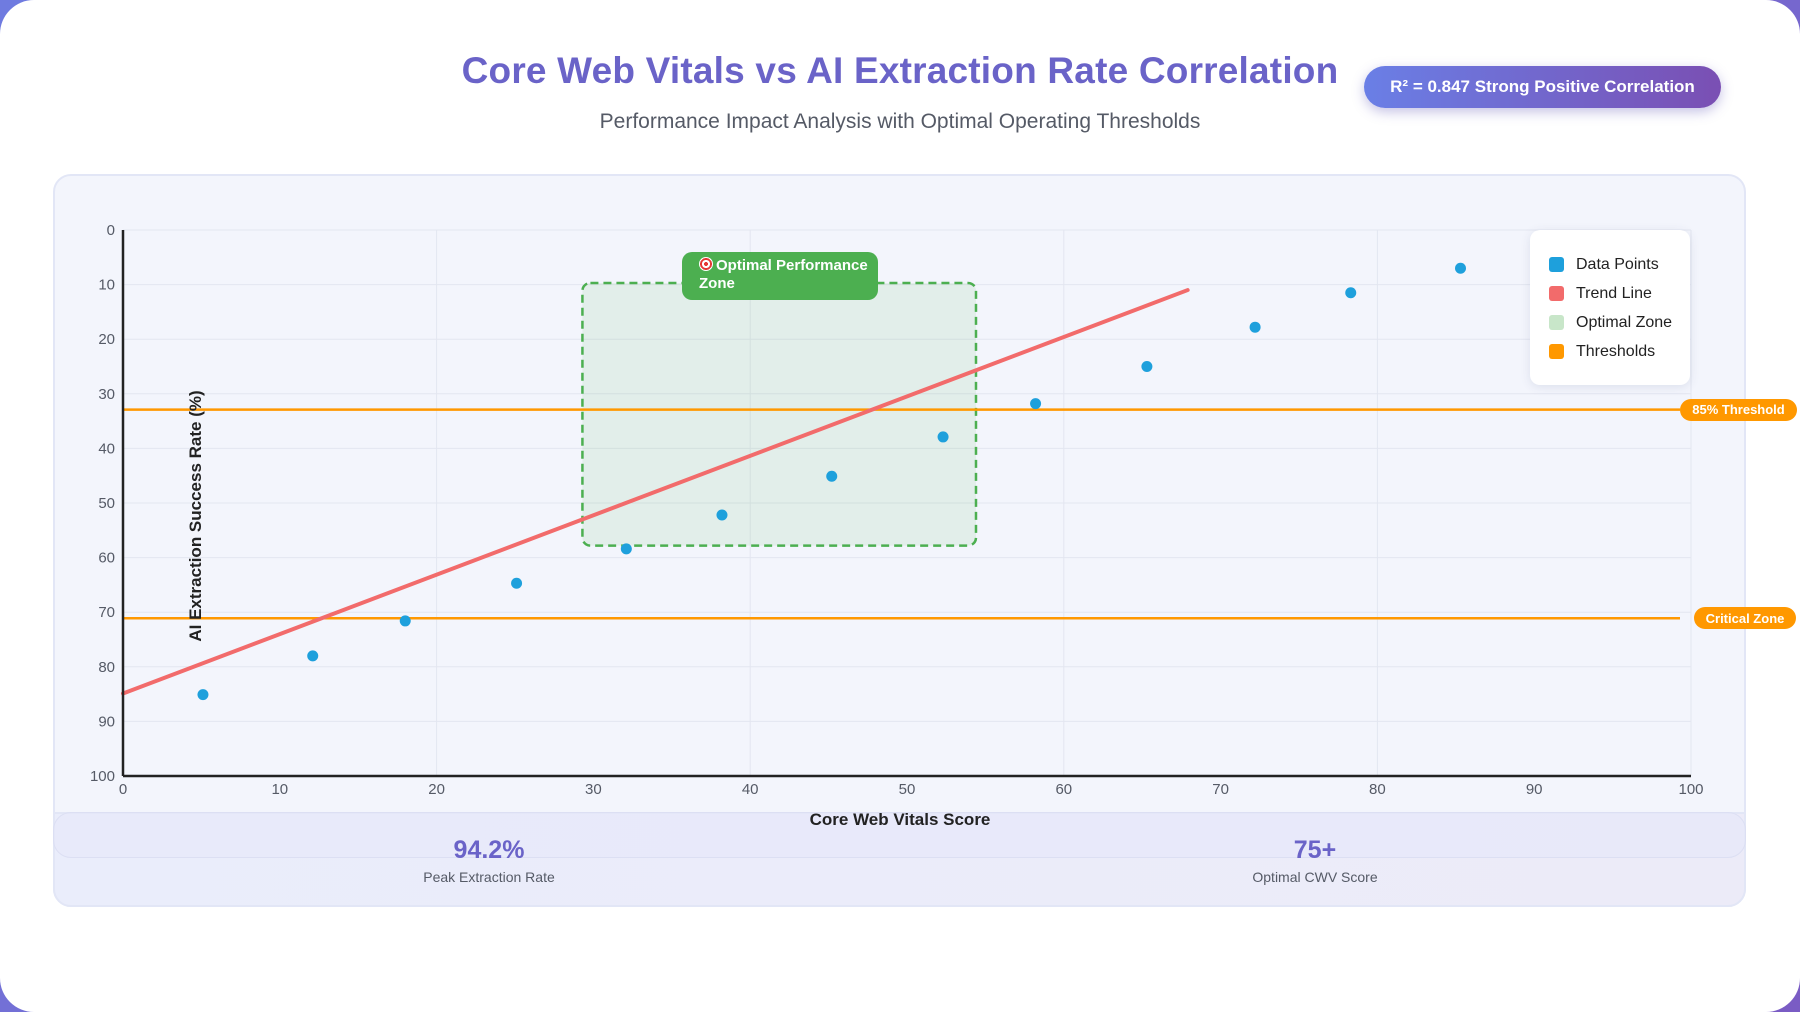  What do you see at coordinates (1556, 293) in the screenshot?
I see `legend-swatch-trend` at bounding box center [1556, 293].